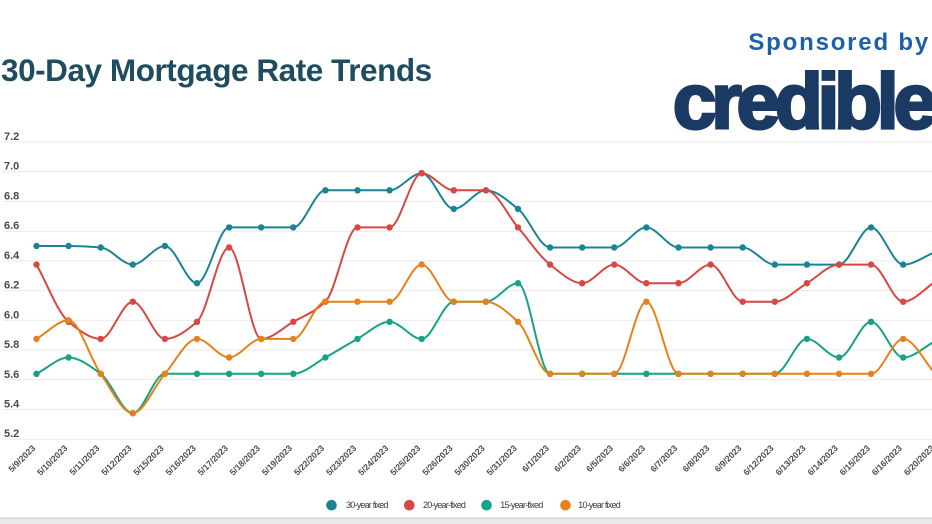  I want to click on svg-text: 6.4, so click(12, 256).